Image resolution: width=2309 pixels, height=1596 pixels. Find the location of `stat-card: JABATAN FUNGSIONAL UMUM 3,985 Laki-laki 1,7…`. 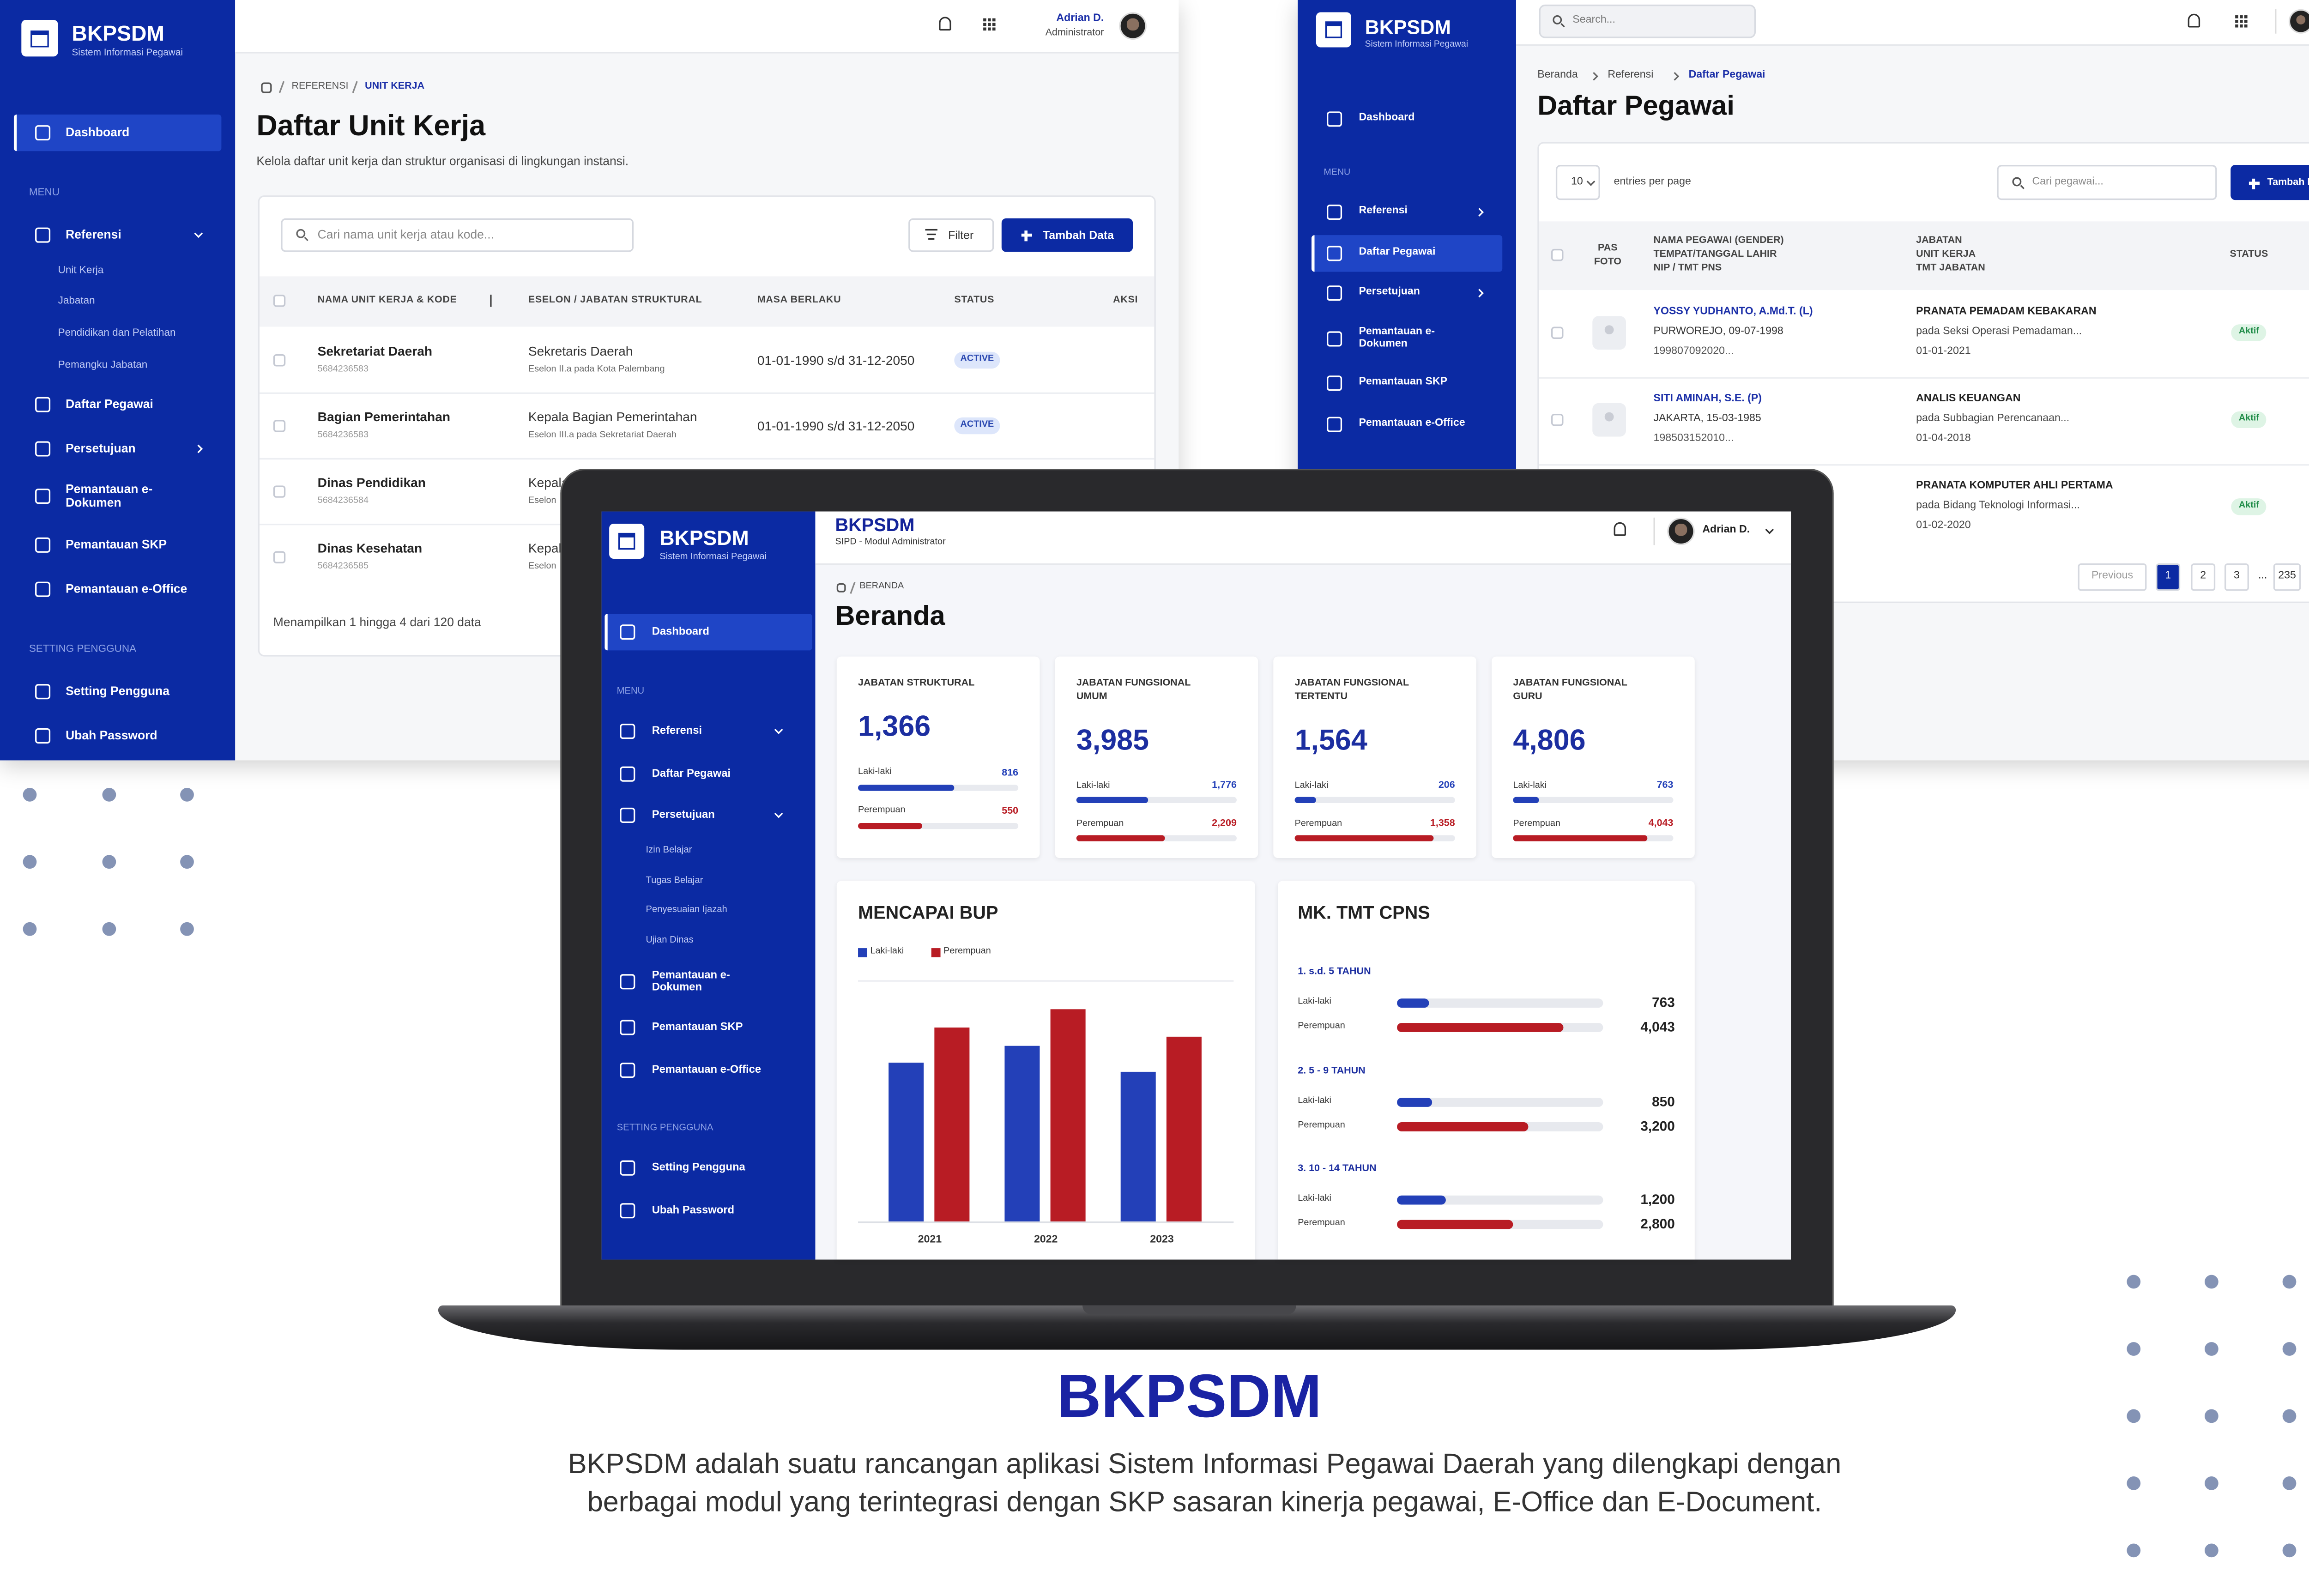

stat-card: JABATAN FUNGSIONAL UMUM 3,985 Laki-laki 1,7… is located at coordinates (1156, 757).